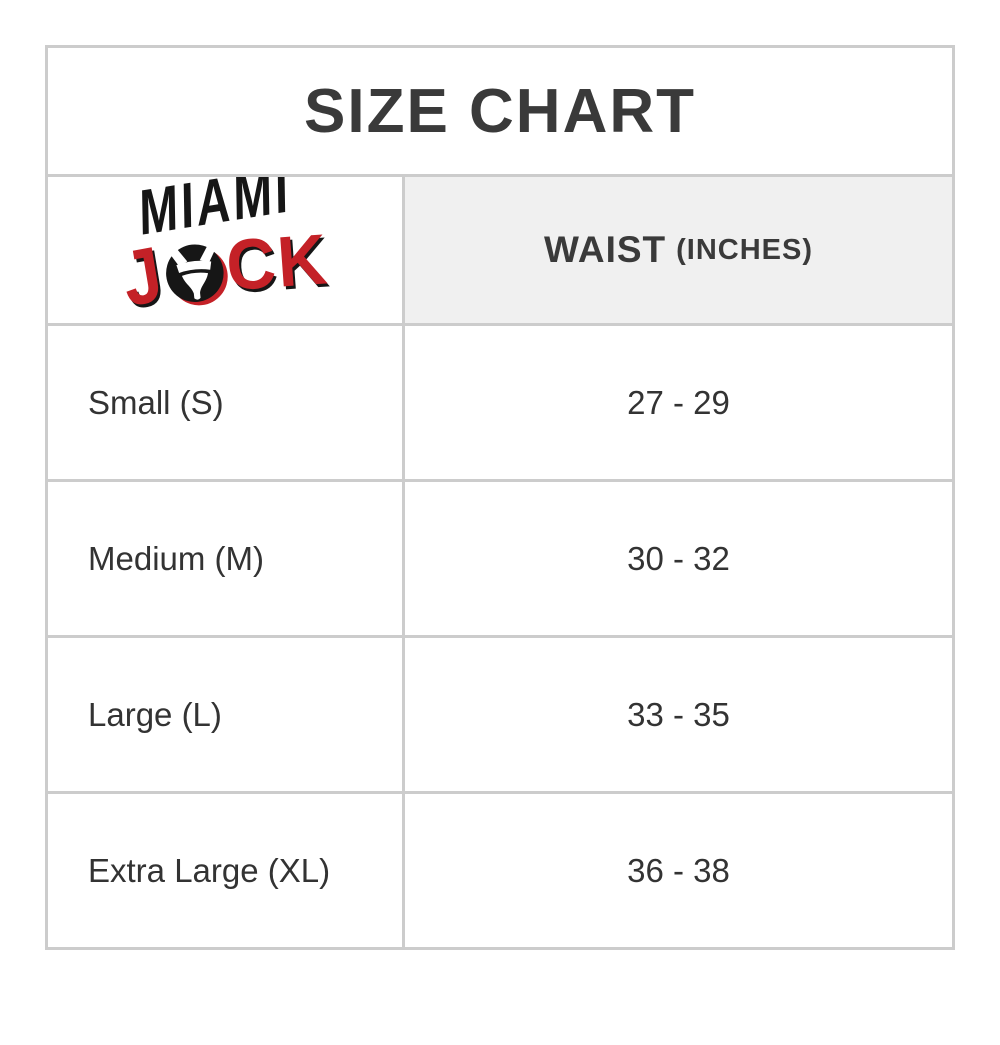 The height and width of the screenshot is (1045, 1000). Describe the element at coordinates (678, 402) in the screenshot. I see `waist-value-small: 27 - 29` at that location.